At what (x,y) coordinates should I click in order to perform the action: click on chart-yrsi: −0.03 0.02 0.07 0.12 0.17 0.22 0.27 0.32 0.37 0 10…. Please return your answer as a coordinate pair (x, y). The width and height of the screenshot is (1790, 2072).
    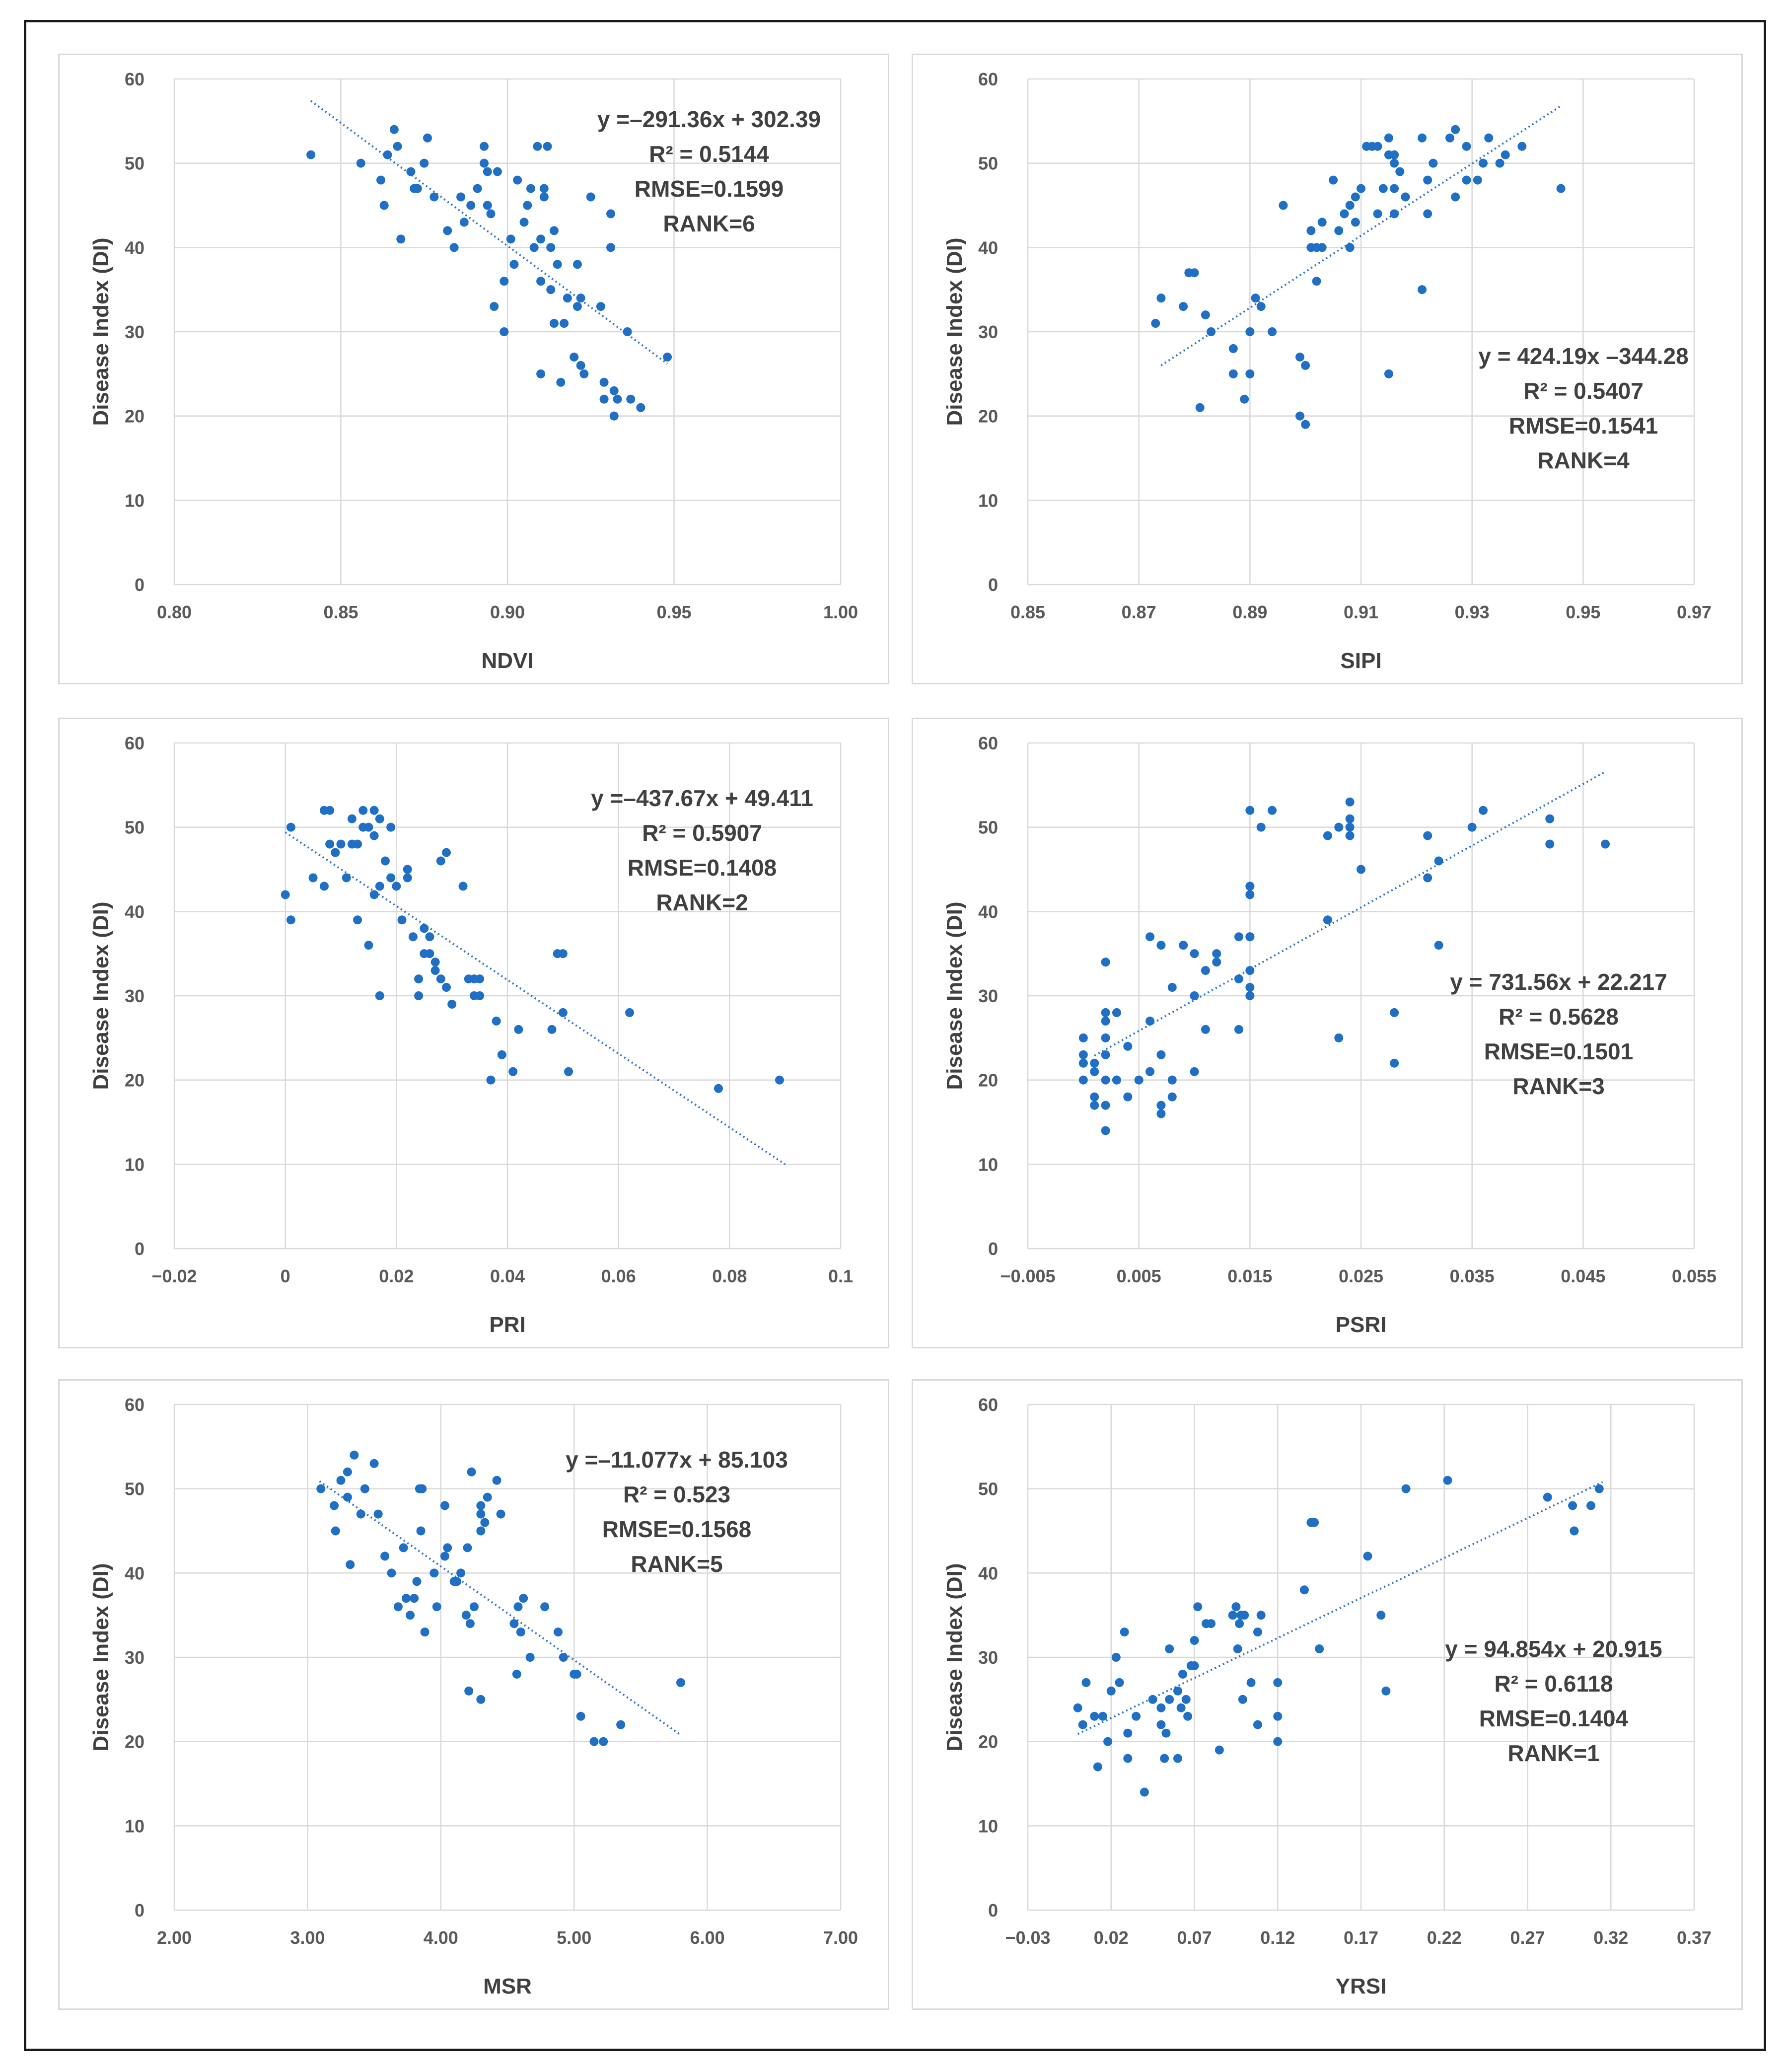
    Looking at the image, I should click on (1327, 1696).